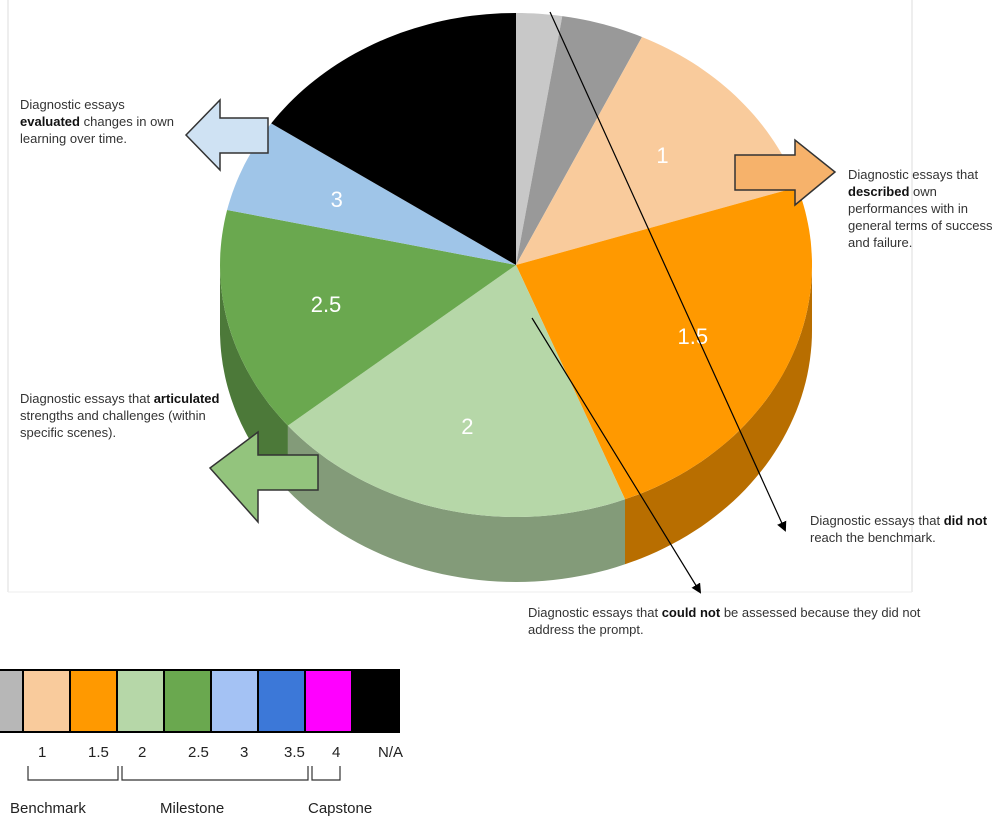 This screenshot has width=1006, height=826. I want to click on bracket-benchmark, so click(73, 773).